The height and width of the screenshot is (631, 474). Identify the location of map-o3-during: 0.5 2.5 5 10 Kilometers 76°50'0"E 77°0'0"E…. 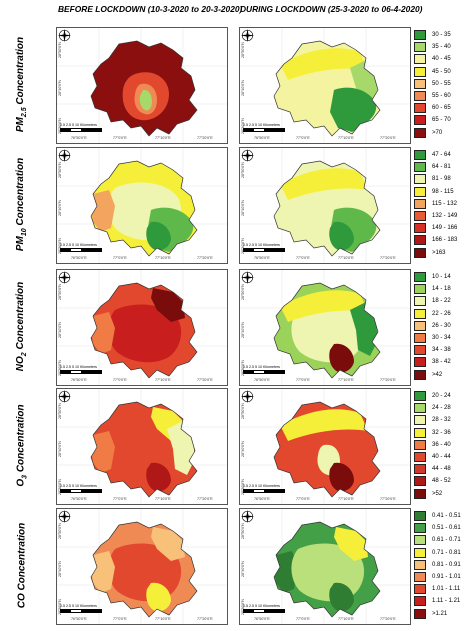
(325, 446).